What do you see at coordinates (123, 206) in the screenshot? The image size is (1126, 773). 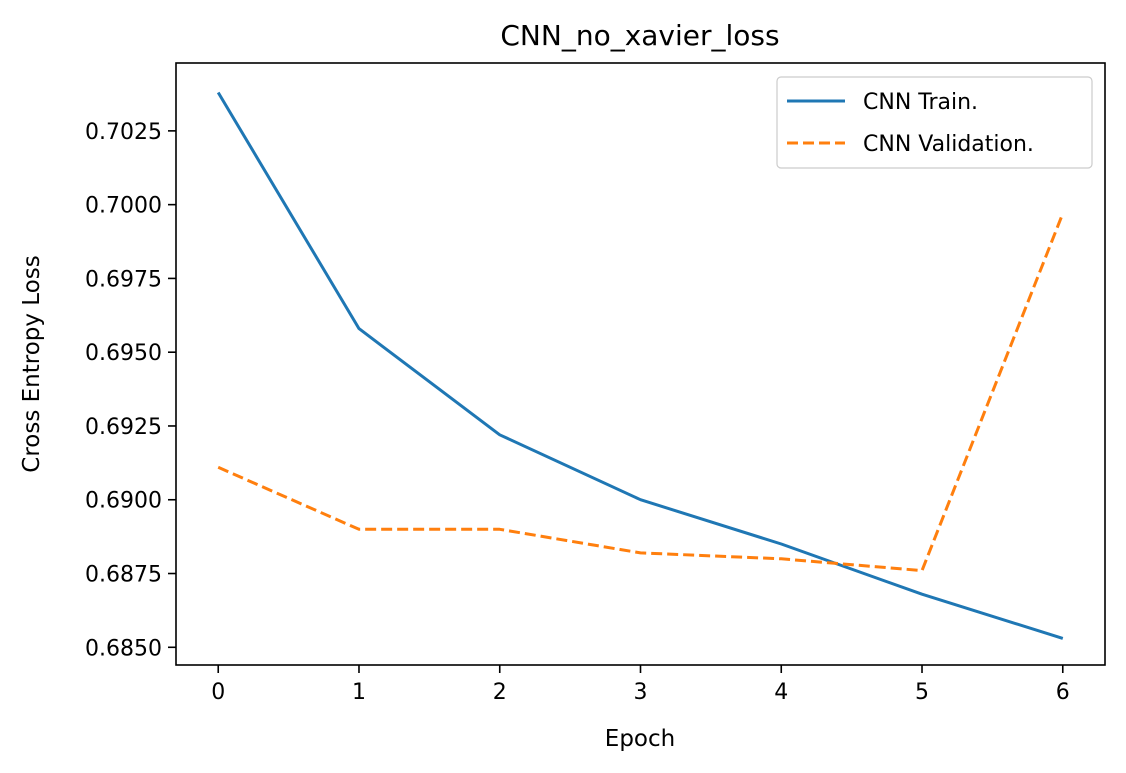 I see `y-tick-label: 0.7000` at bounding box center [123, 206].